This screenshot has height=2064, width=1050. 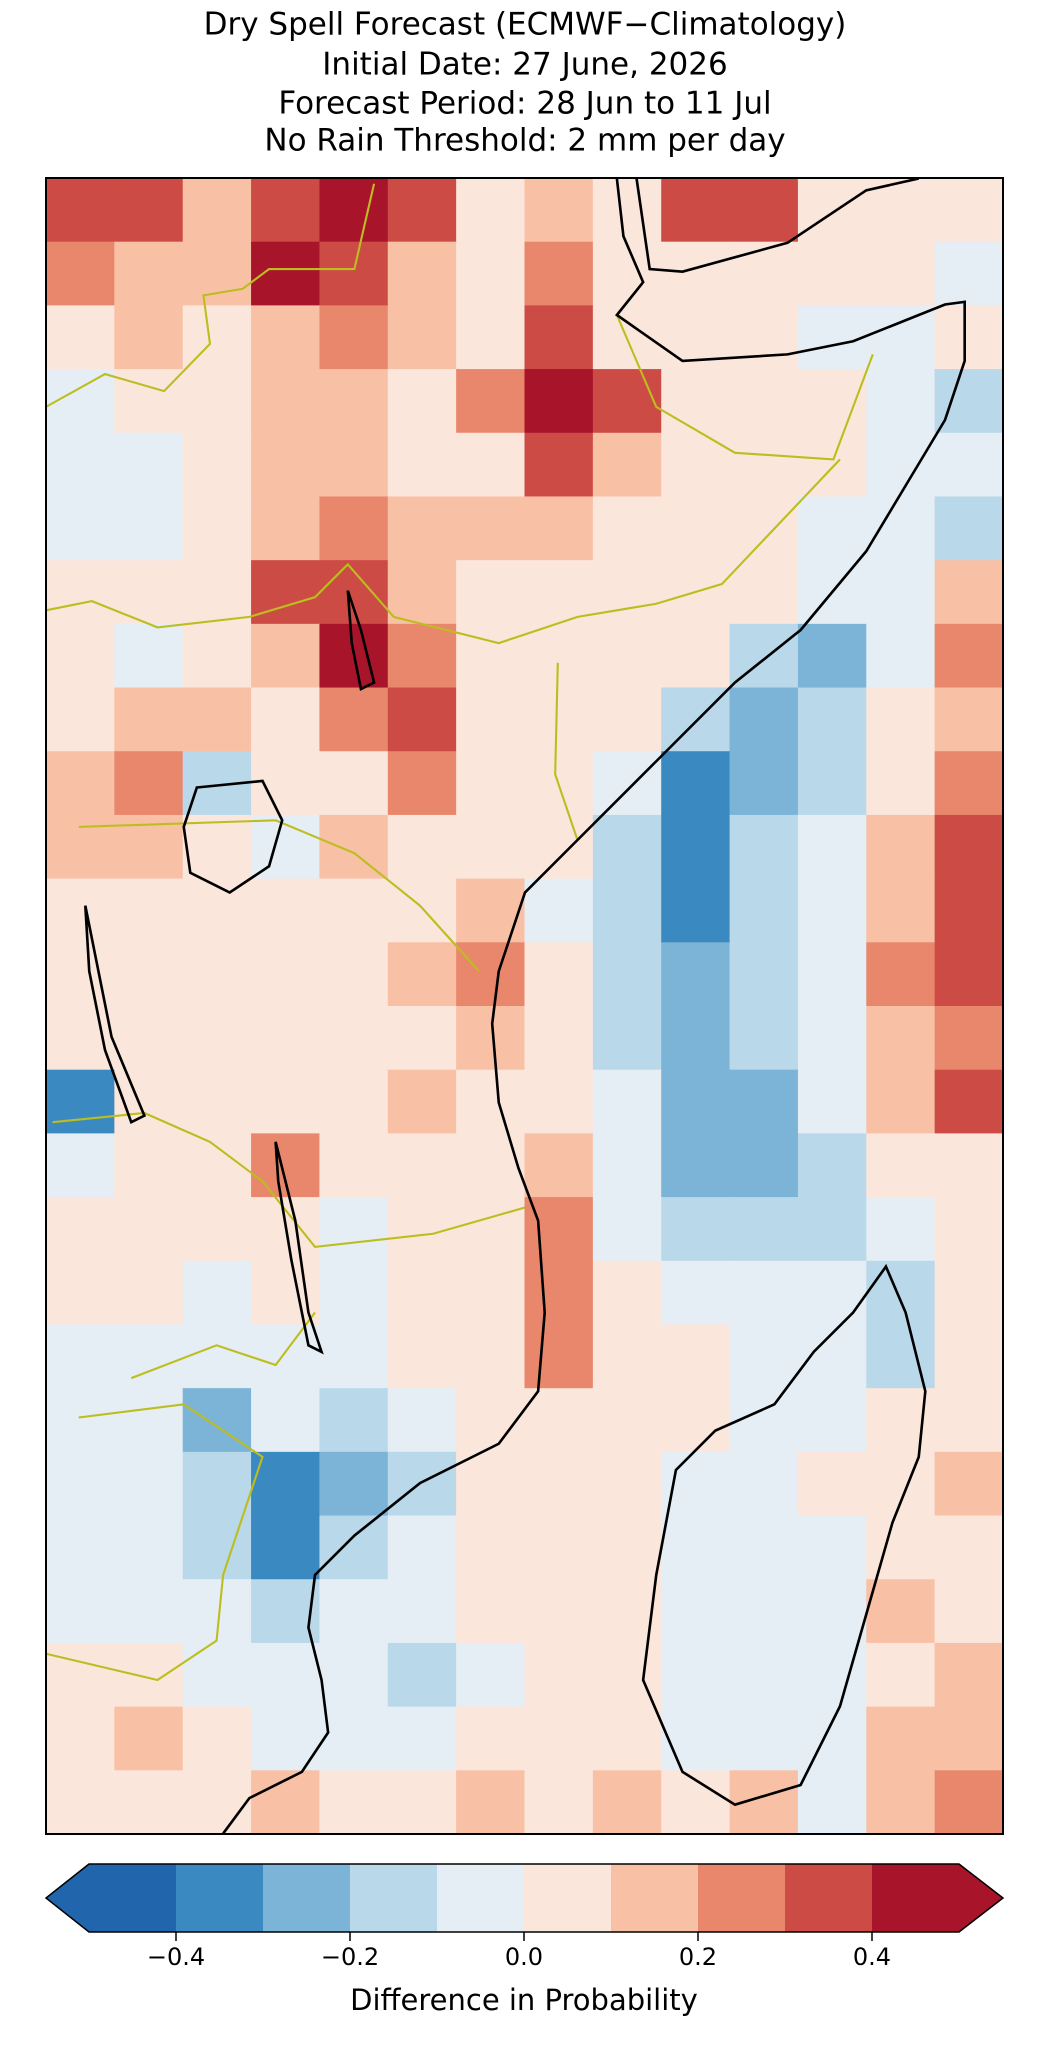 I want to click on colorbar-extend-low, so click(x=67, y=1898).